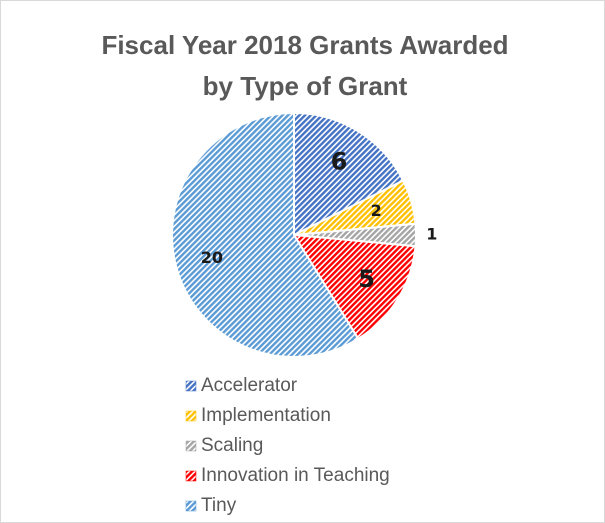  What do you see at coordinates (304, 45) in the screenshot?
I see `chart-title: Fiscal Year 2018 Grants Awarded` at bounding box center [304, 45].